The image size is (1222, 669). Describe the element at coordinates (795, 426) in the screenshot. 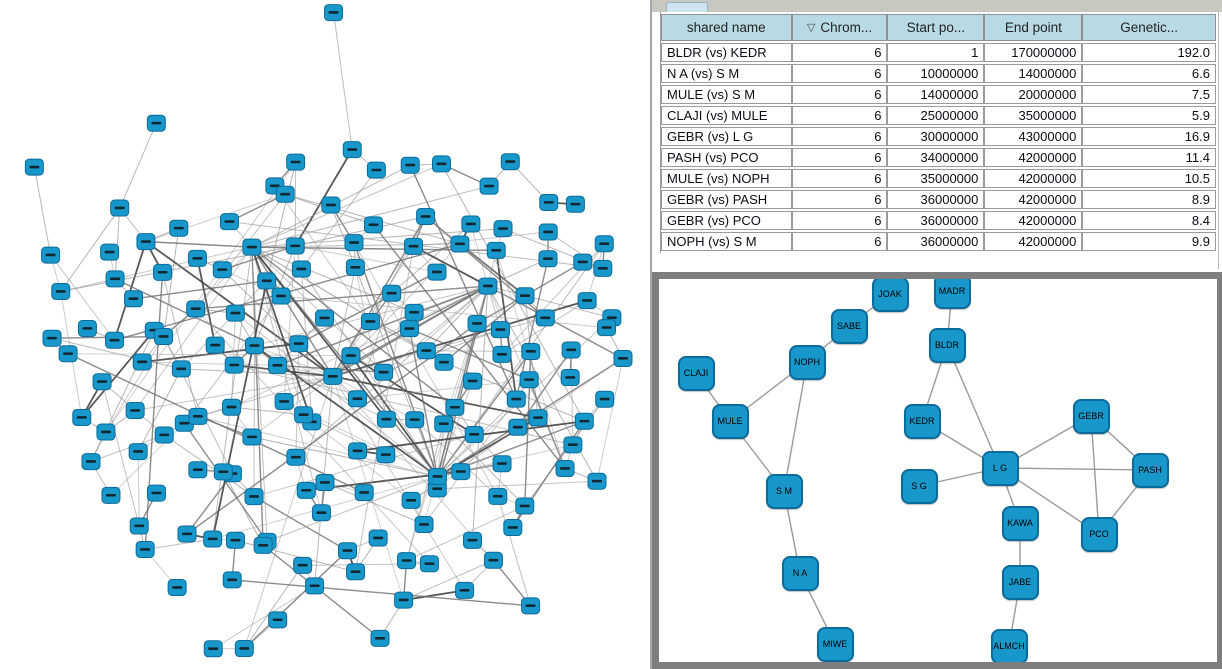

I see `edge-noph-sm` at that location.